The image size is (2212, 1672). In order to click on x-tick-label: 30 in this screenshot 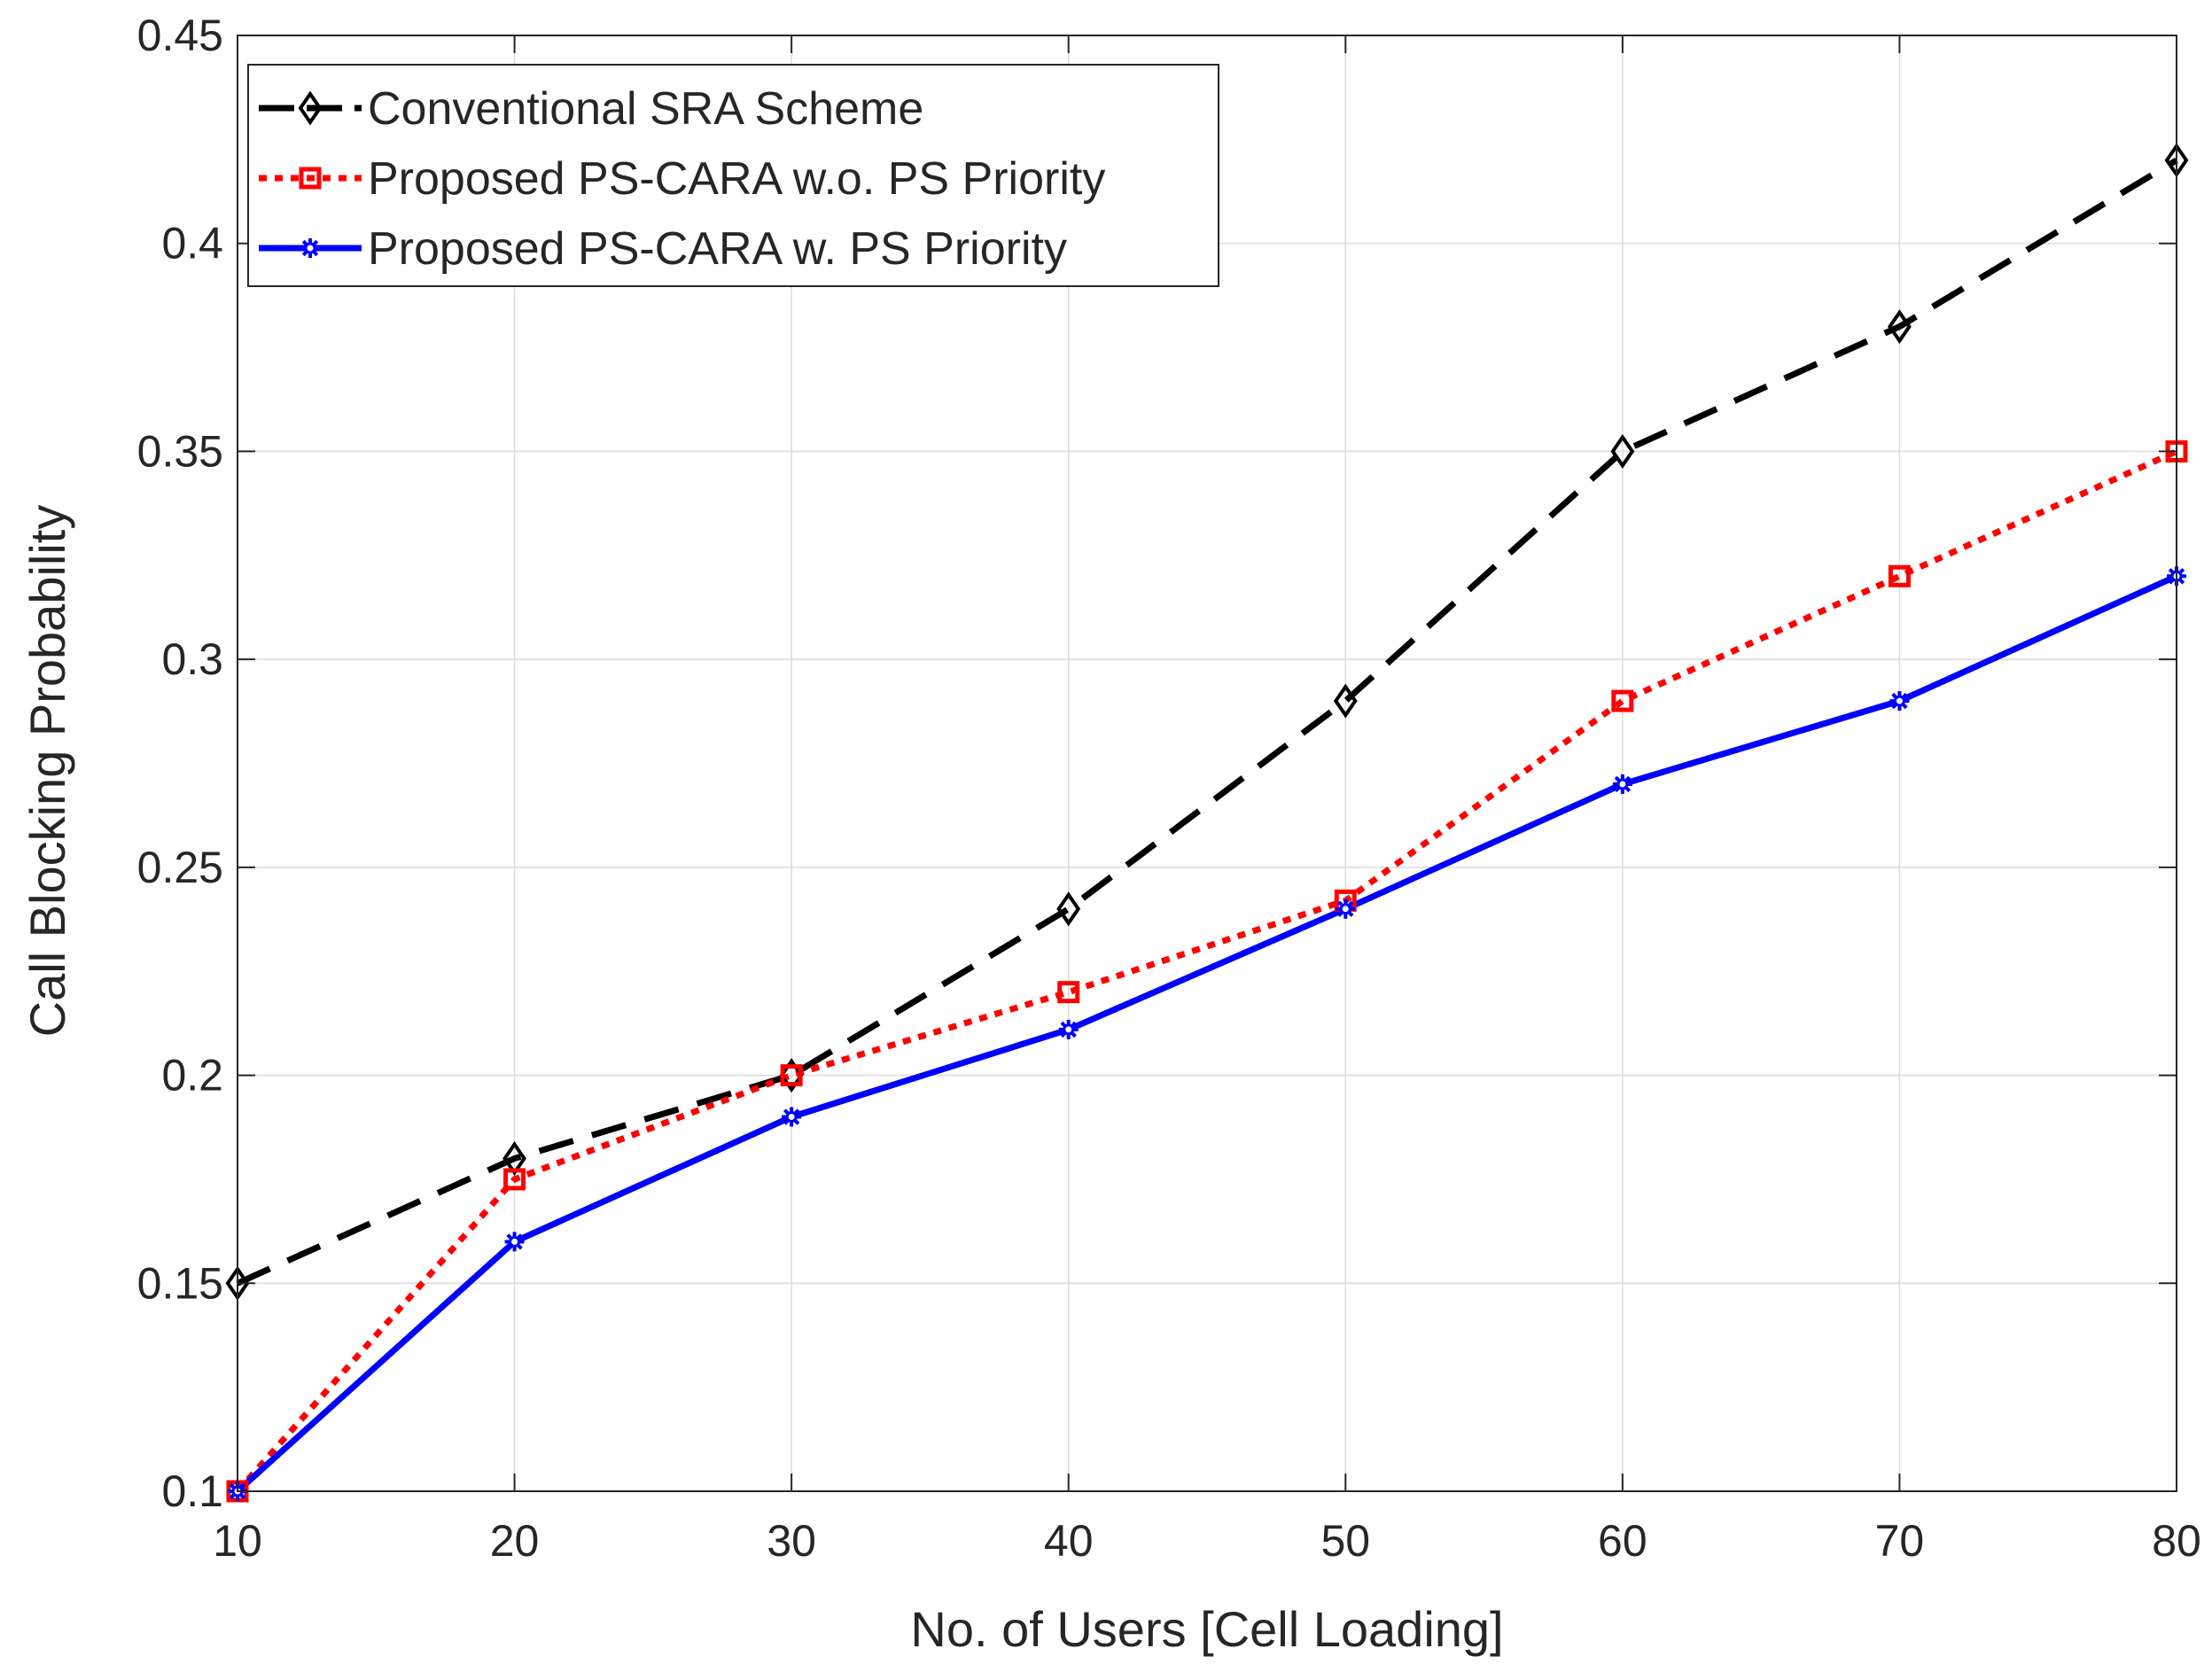, I will do `click(791, 1541)`.